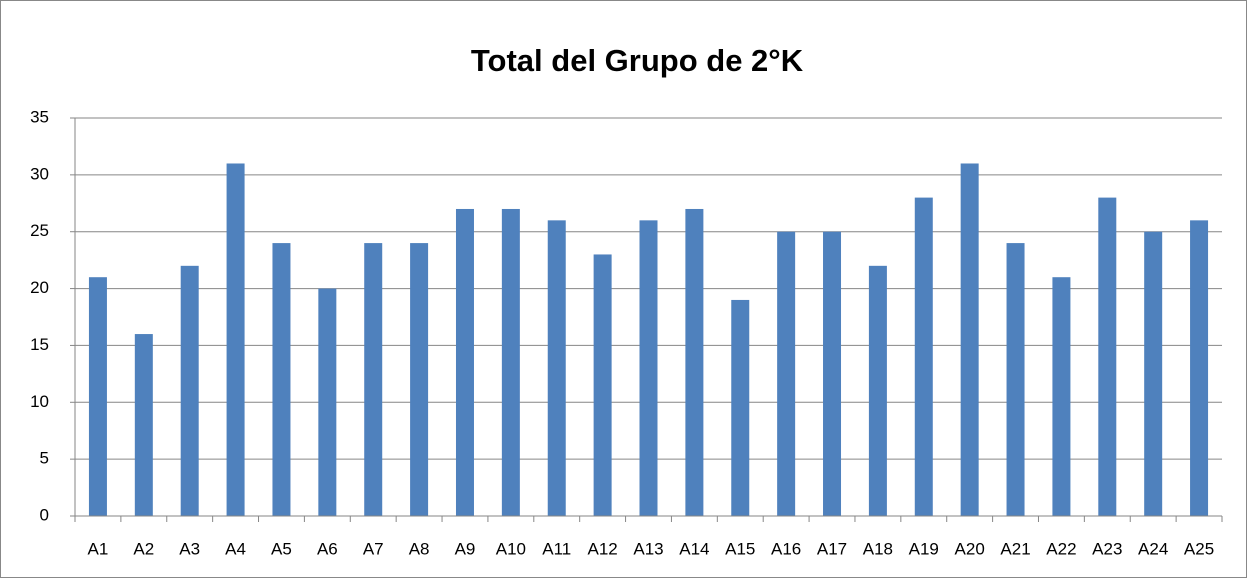  Describe the element at coordinates (1061, 548) in the screenshot. I see `x-tick-label: A22` at that location.